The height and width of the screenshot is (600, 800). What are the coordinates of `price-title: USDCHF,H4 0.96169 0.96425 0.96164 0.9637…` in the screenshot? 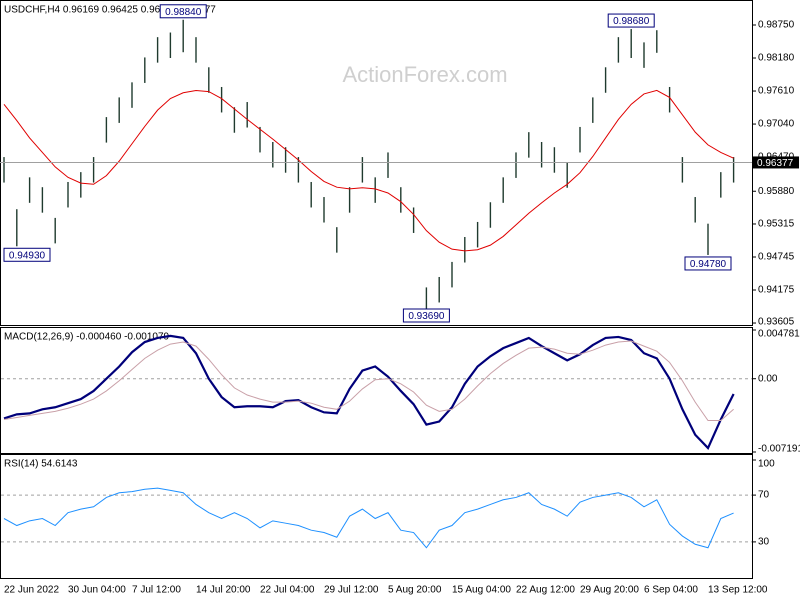 It's located at (110, 10).